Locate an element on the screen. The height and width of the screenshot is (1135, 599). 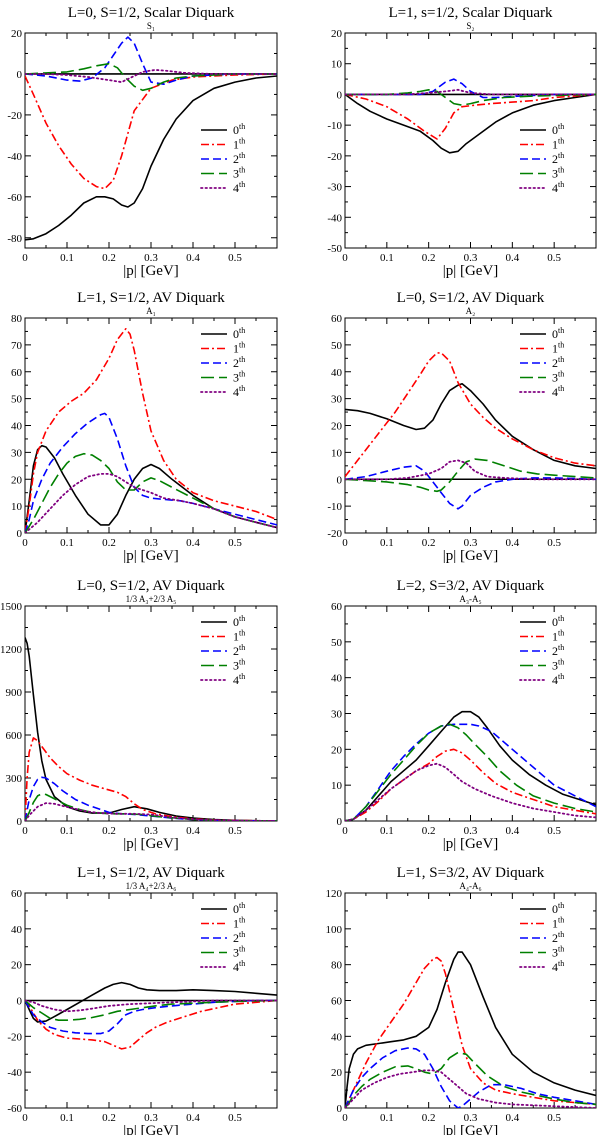
y-tick-label: 70 is located at coordinates (17, 346).